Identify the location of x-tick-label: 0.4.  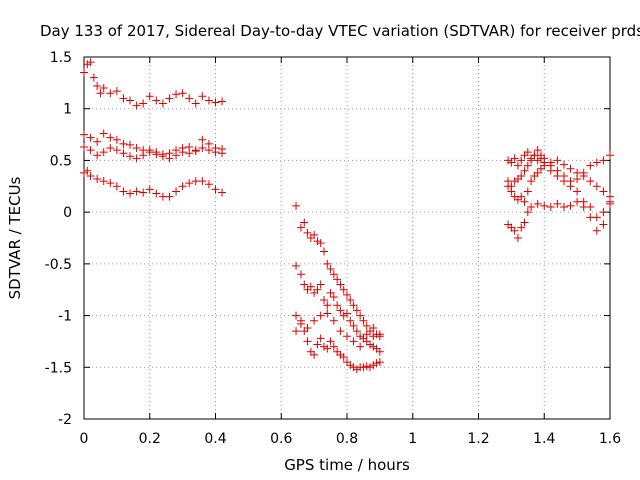
(215, 439).